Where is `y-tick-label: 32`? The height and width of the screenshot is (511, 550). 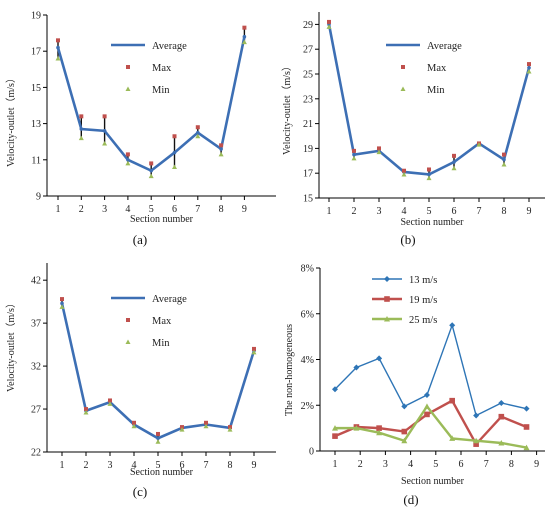
y-tick-label: 32 is located at coordinates (36, 367).